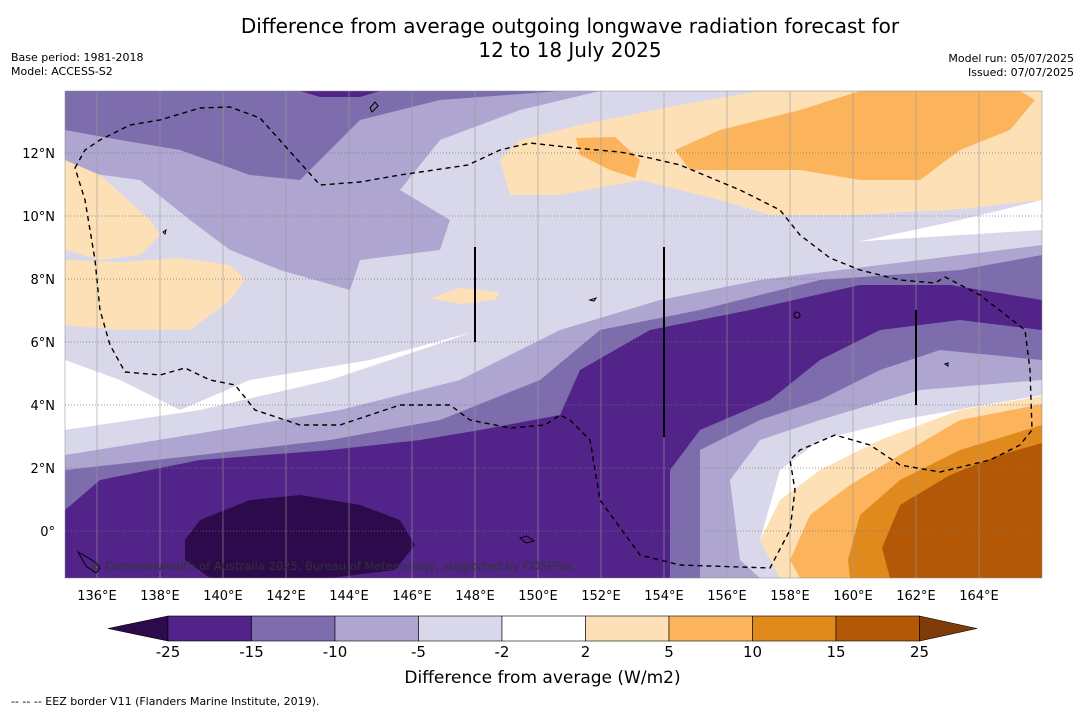 This screenshot has width=1085, height=713. What do you see at coordinates (38, 217) in the screenshot?
I see `lat-label: 10°N` at bounding box center [38, 217].